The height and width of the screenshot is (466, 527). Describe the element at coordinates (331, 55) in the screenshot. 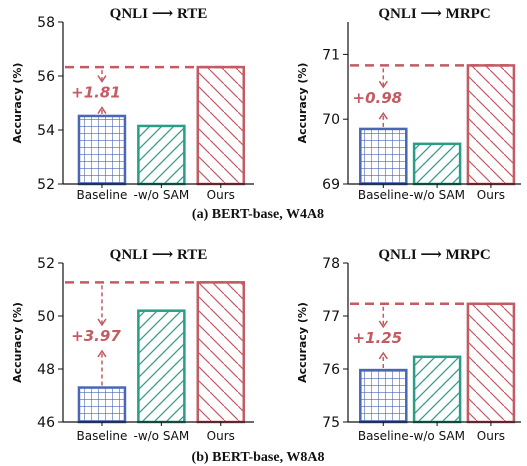

I see `y-tick-label: 71` at that location.